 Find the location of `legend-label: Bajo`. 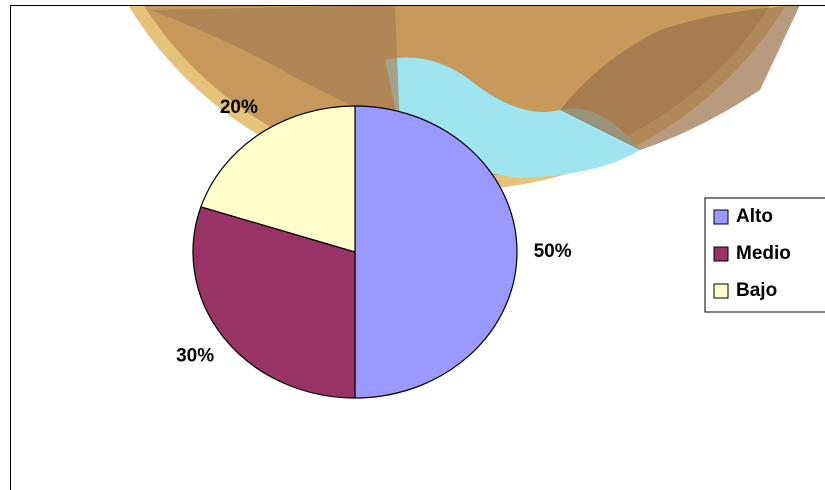

legend-label: Bajo is located at coordinates (756, 290).